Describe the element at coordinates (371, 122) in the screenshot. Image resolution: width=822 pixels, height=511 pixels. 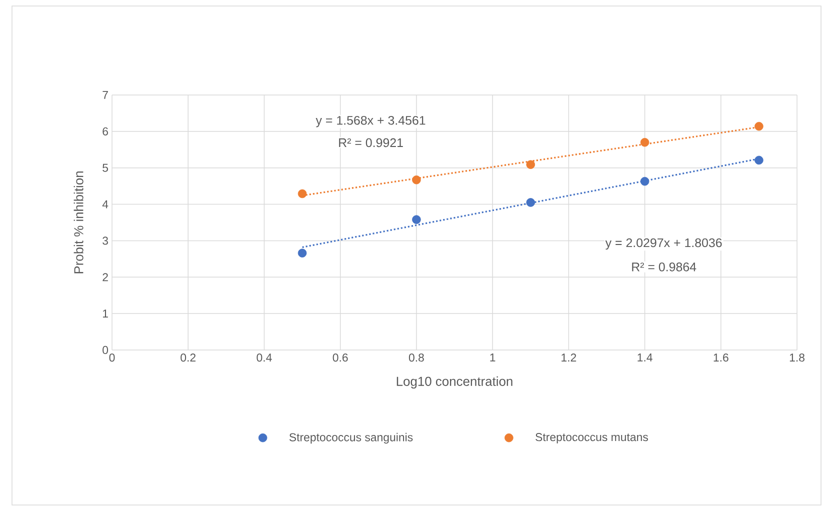
I see `annotation: y = 1.568x + 3.4561` at that location.